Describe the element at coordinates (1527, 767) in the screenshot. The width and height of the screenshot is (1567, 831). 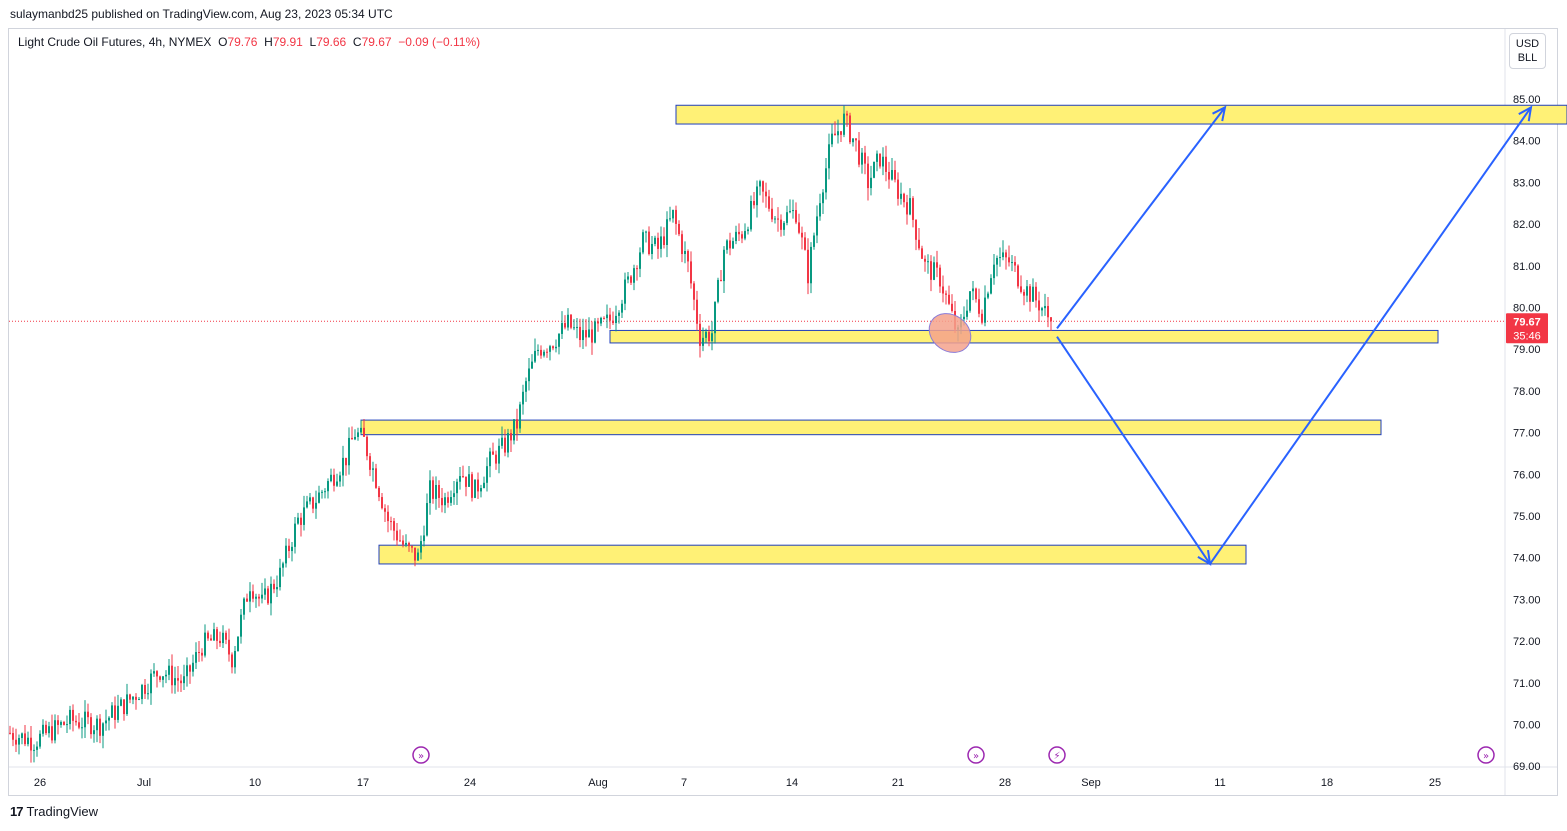
I see `y-tick-label: 69.00` at that location.